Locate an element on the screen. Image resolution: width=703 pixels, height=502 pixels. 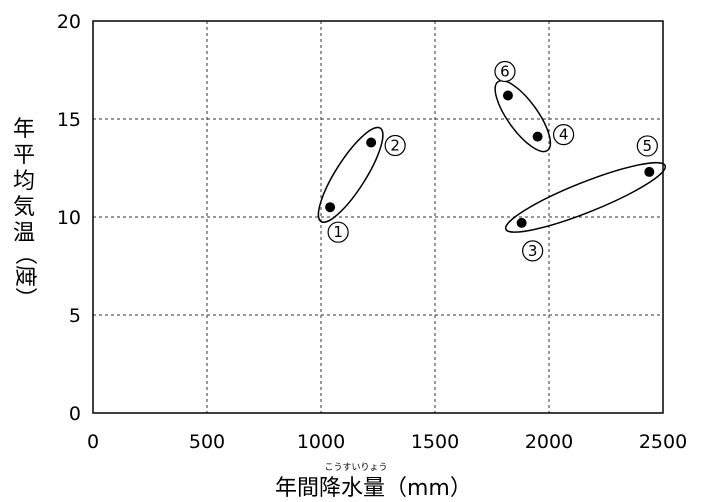
x-tick-label: 2000 is located at coordinates (549, 442).